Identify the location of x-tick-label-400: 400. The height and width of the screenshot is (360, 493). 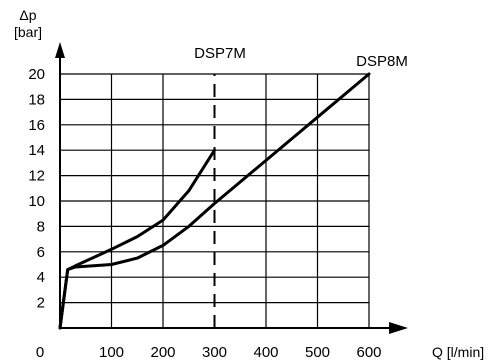
(265, 352).